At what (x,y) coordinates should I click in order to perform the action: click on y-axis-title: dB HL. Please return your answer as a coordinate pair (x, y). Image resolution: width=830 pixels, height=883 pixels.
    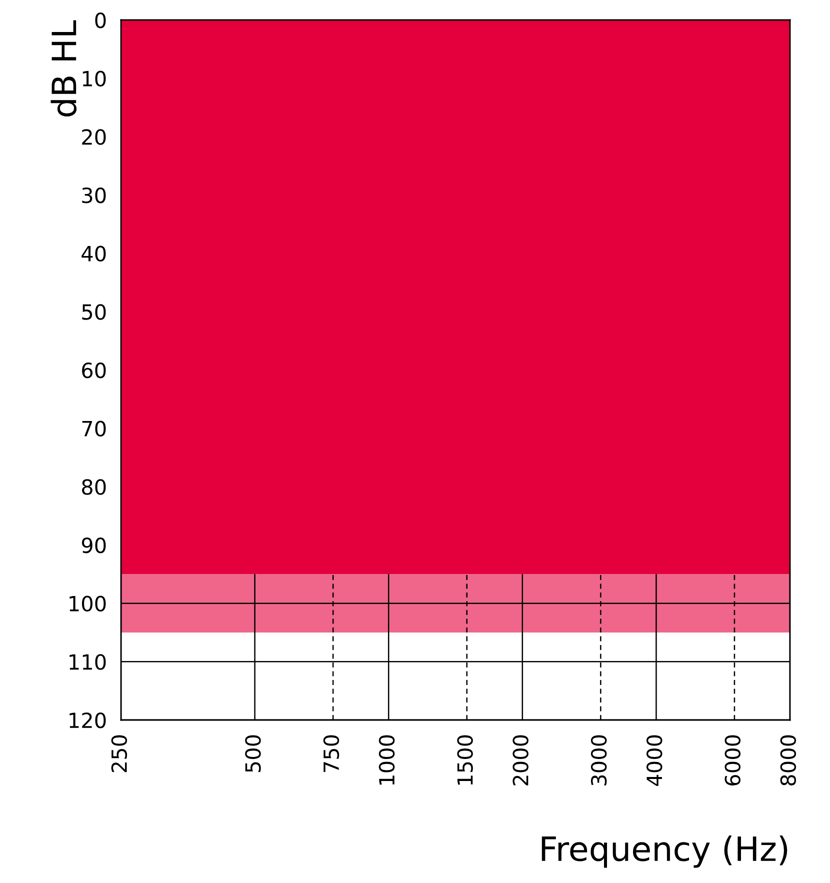
    Looking at the image, I should click on (63, 68).